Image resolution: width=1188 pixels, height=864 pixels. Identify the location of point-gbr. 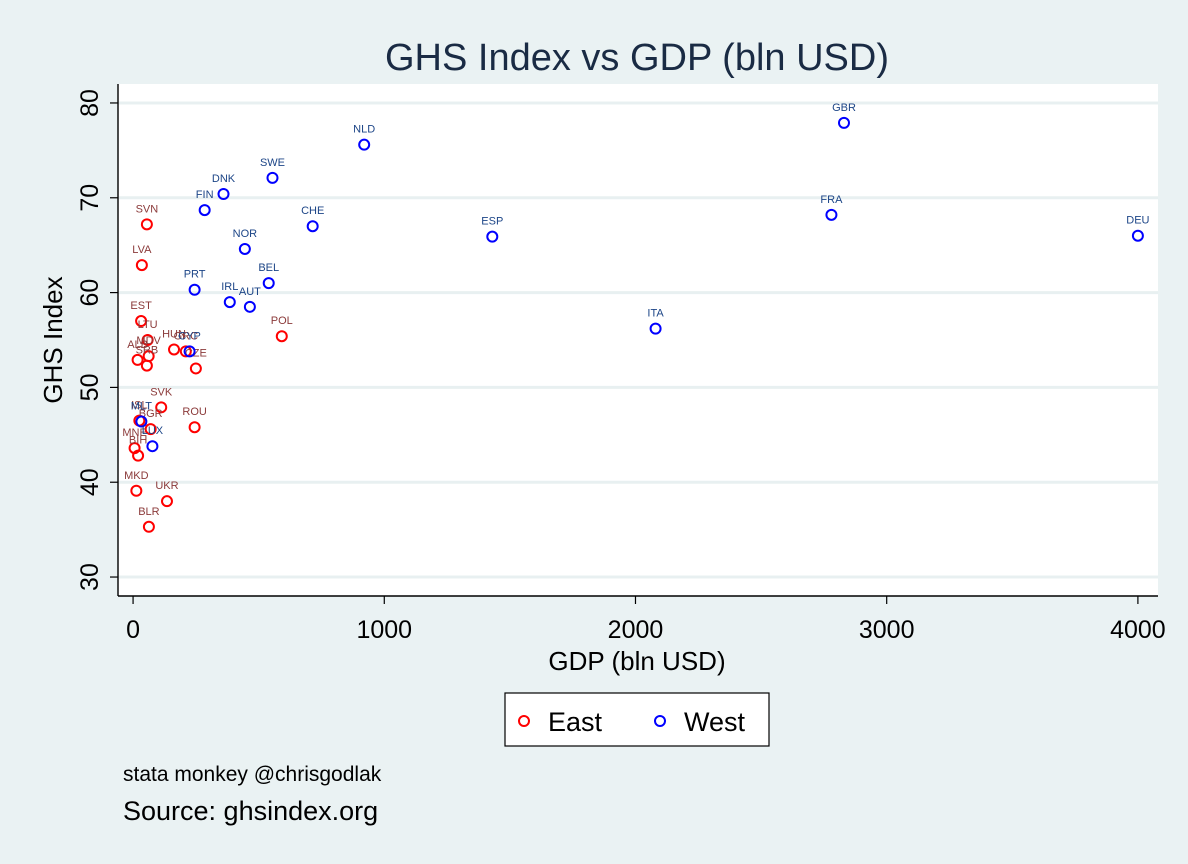
(843, 122).